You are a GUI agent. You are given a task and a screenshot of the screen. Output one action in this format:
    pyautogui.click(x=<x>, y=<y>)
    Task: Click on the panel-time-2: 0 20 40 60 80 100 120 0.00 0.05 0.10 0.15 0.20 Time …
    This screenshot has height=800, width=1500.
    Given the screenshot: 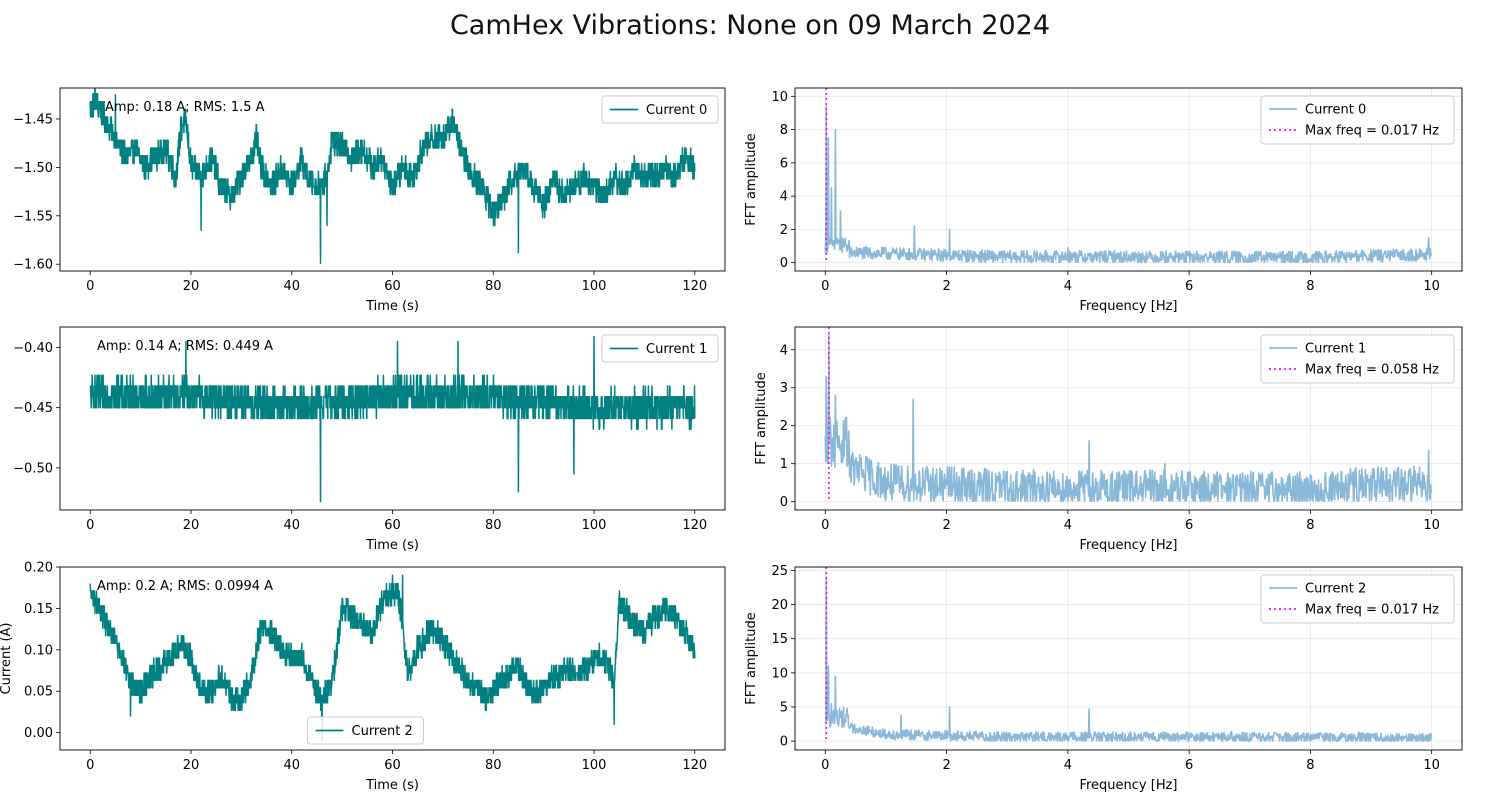 What is the action you would take?
    pyautogui.click(x=363, y=677)
    